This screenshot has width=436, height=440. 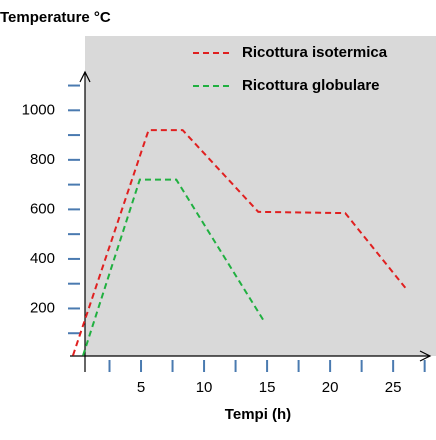 What do you see at coordinates (315, 52) in the screenshot?
I see `legend-label: Ricottura isotermica` at bounding box center [315, 52].